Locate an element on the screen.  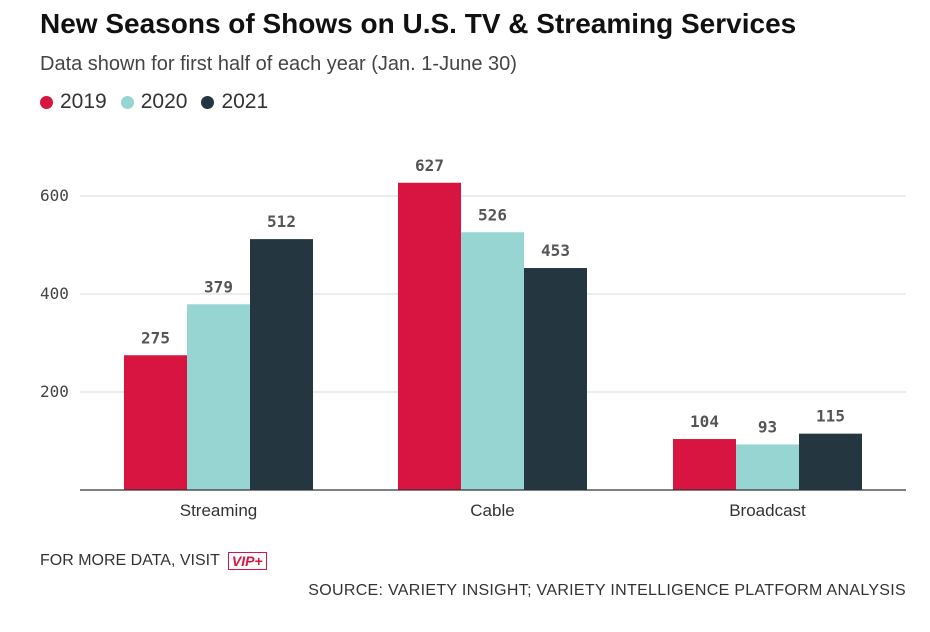
bar-streaming-2020 is located at coordinates (218, 397).